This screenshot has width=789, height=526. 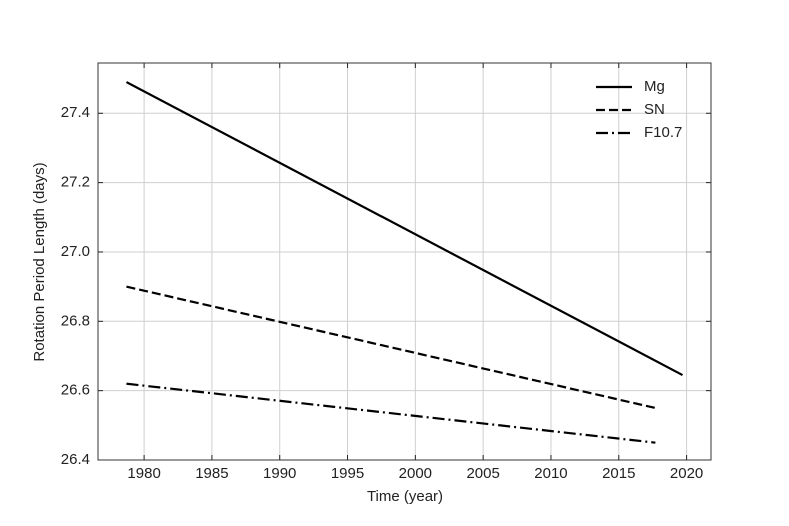 What do you see at coordinates (405, 496) in the screenshot?
I see `x-axis-label: Time (year)` at bounding box center [405, 496].